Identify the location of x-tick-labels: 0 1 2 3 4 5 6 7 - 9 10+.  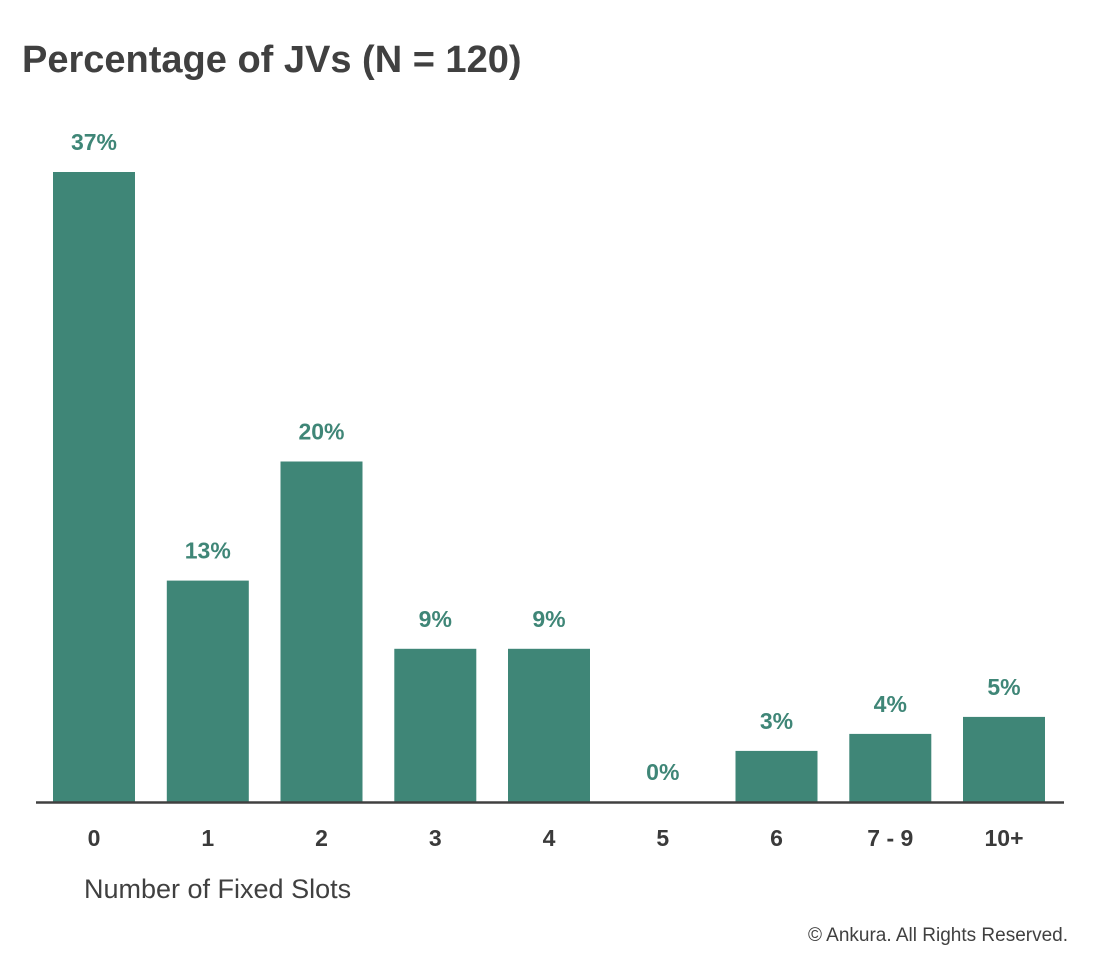
(556, 838).